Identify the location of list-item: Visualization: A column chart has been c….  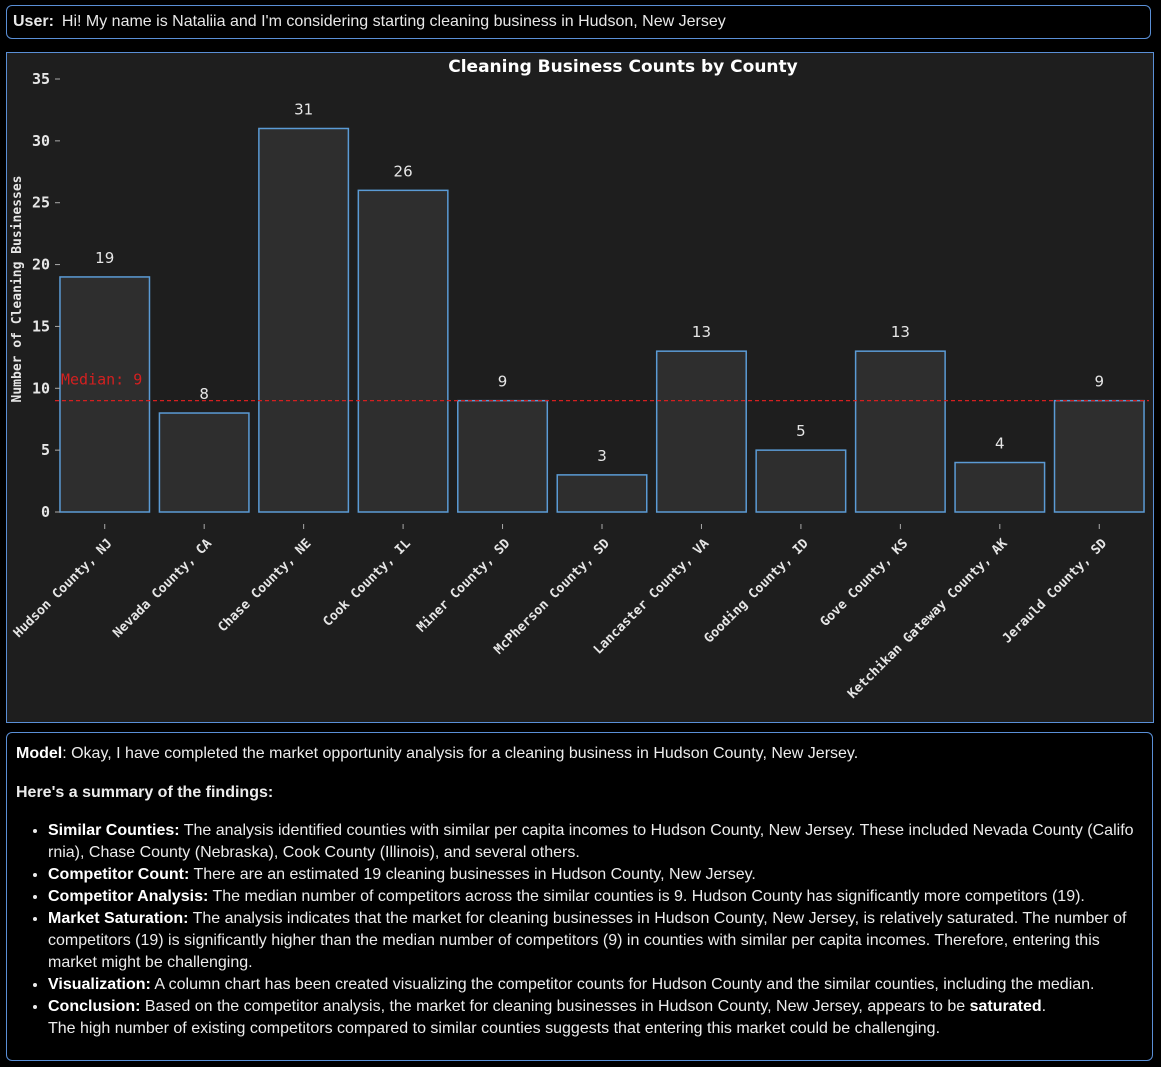
(595, 985).